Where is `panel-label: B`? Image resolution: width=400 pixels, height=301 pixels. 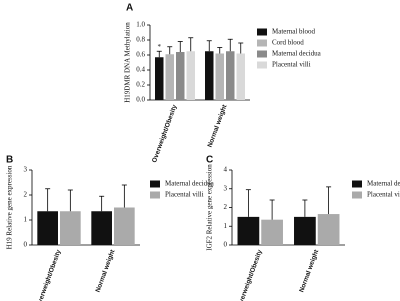 panel-label: B is located at coordinates (9, 160).